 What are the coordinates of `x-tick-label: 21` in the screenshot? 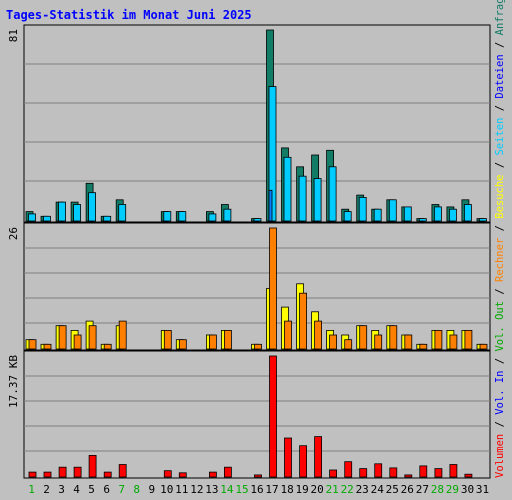 It's located at (332, 489).